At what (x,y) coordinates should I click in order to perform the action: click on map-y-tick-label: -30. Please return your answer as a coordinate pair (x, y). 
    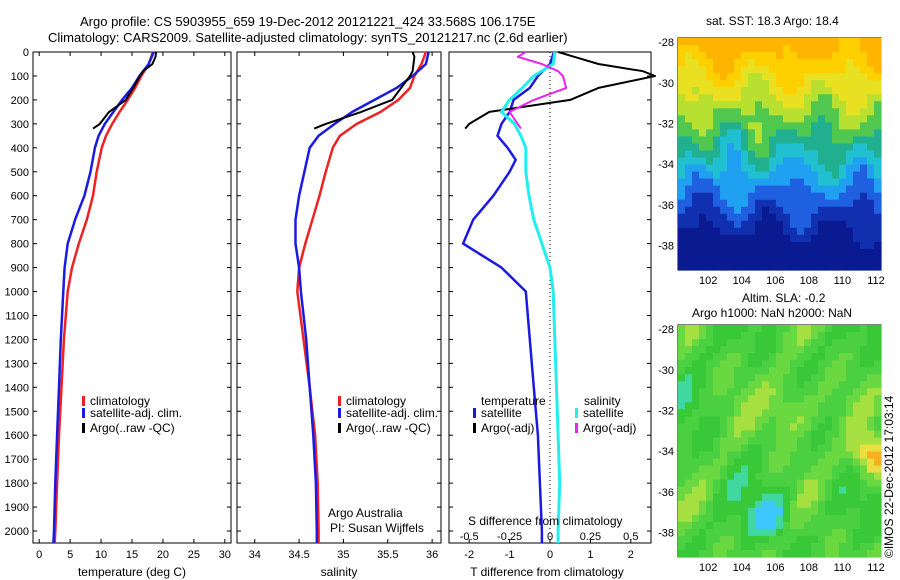
    Looking at the image, I should click on (666, 371).